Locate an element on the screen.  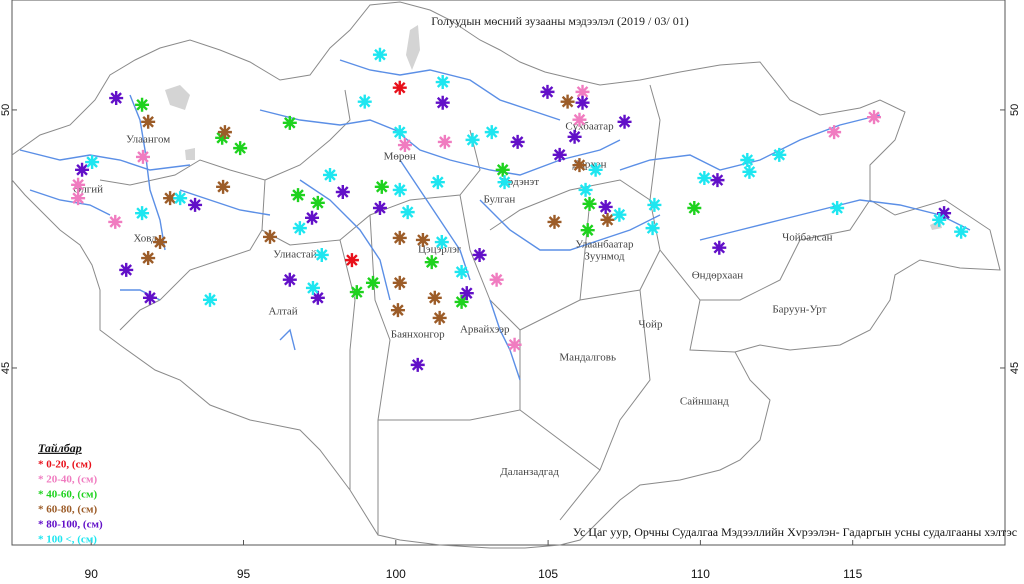
place-name: Арвайхээр is located at coordinates (485, 329).